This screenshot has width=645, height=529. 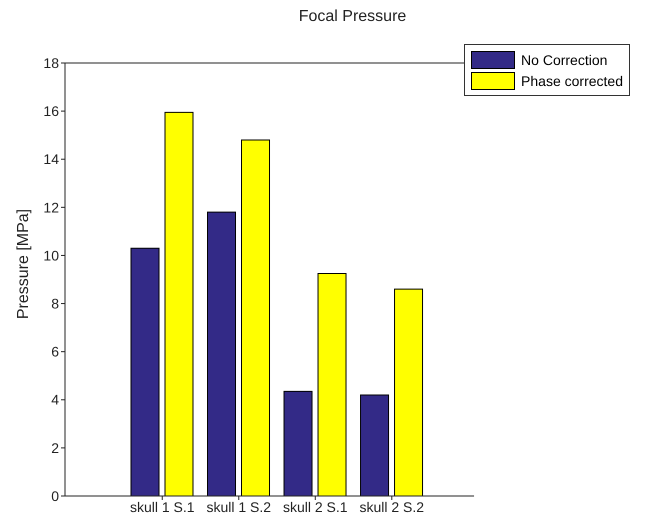 What do you see at coordinates (572, 80) in the screenshot?
I see `legend-label: Phase corrected` at bounding box center [572, 80].